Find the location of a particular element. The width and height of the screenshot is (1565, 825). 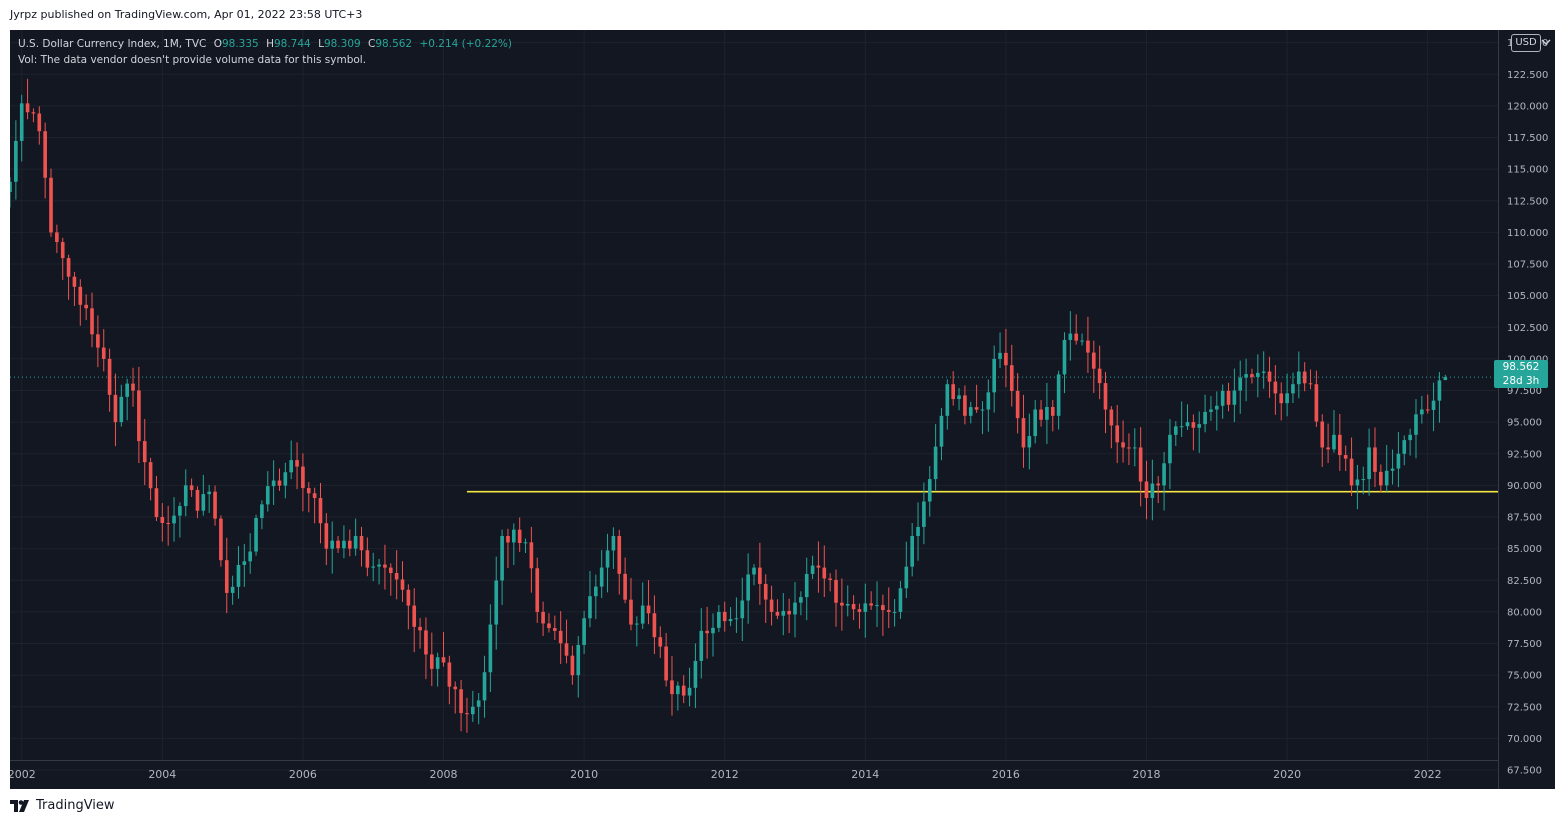

symbol-name: U.S. Dollar Currency Index, 1M, TVC is located at coordinates (112, 44).